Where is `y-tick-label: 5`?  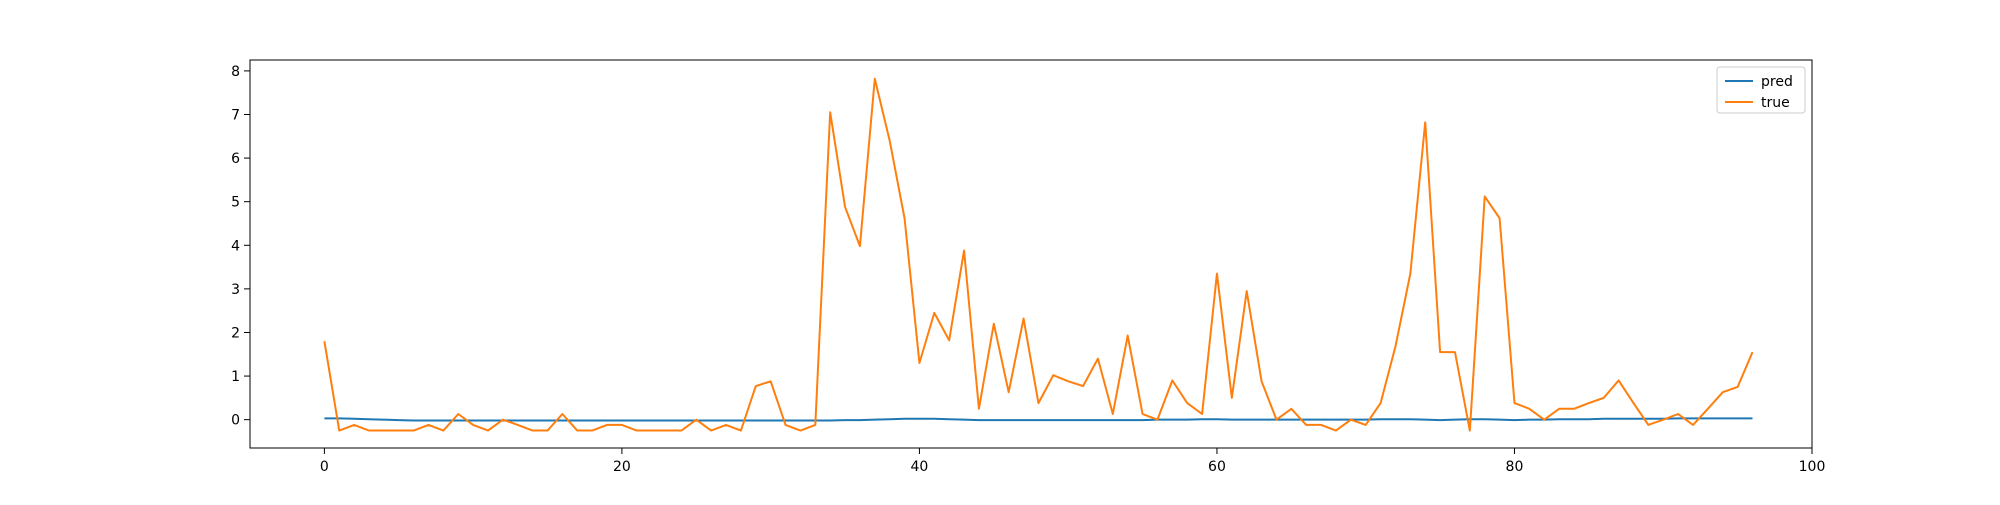
y-tick-label: 5 is located at coordinates (235, 203).